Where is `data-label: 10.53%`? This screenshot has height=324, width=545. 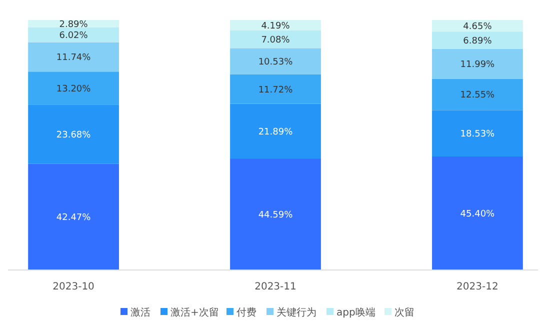 data-label: 10.53% is located at coordinates (276, 62).